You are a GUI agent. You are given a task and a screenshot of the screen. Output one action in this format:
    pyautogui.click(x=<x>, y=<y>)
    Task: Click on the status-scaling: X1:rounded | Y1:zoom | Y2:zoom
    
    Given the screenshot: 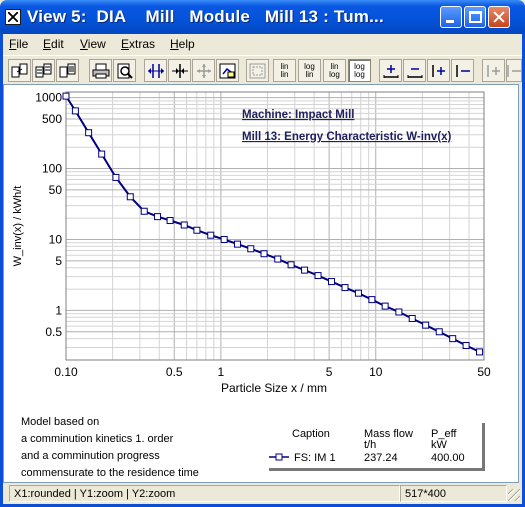 What is the action you would take?
    pyautogui.click(x=204, y=493)
    